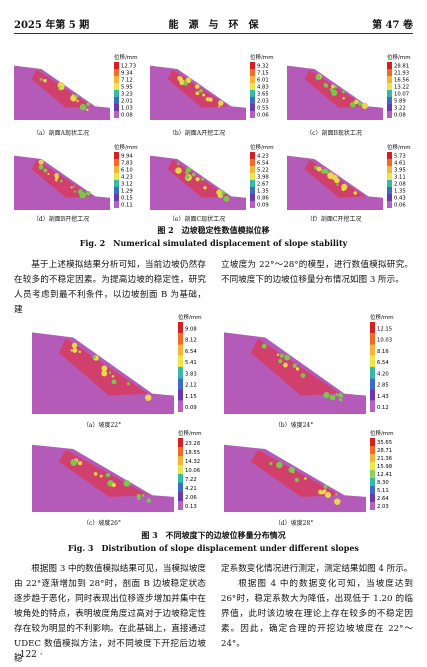 Image resolution: width=427 pixels, height=667 pixels. I want to click on legend-value: 0.43, so click(400, 198).